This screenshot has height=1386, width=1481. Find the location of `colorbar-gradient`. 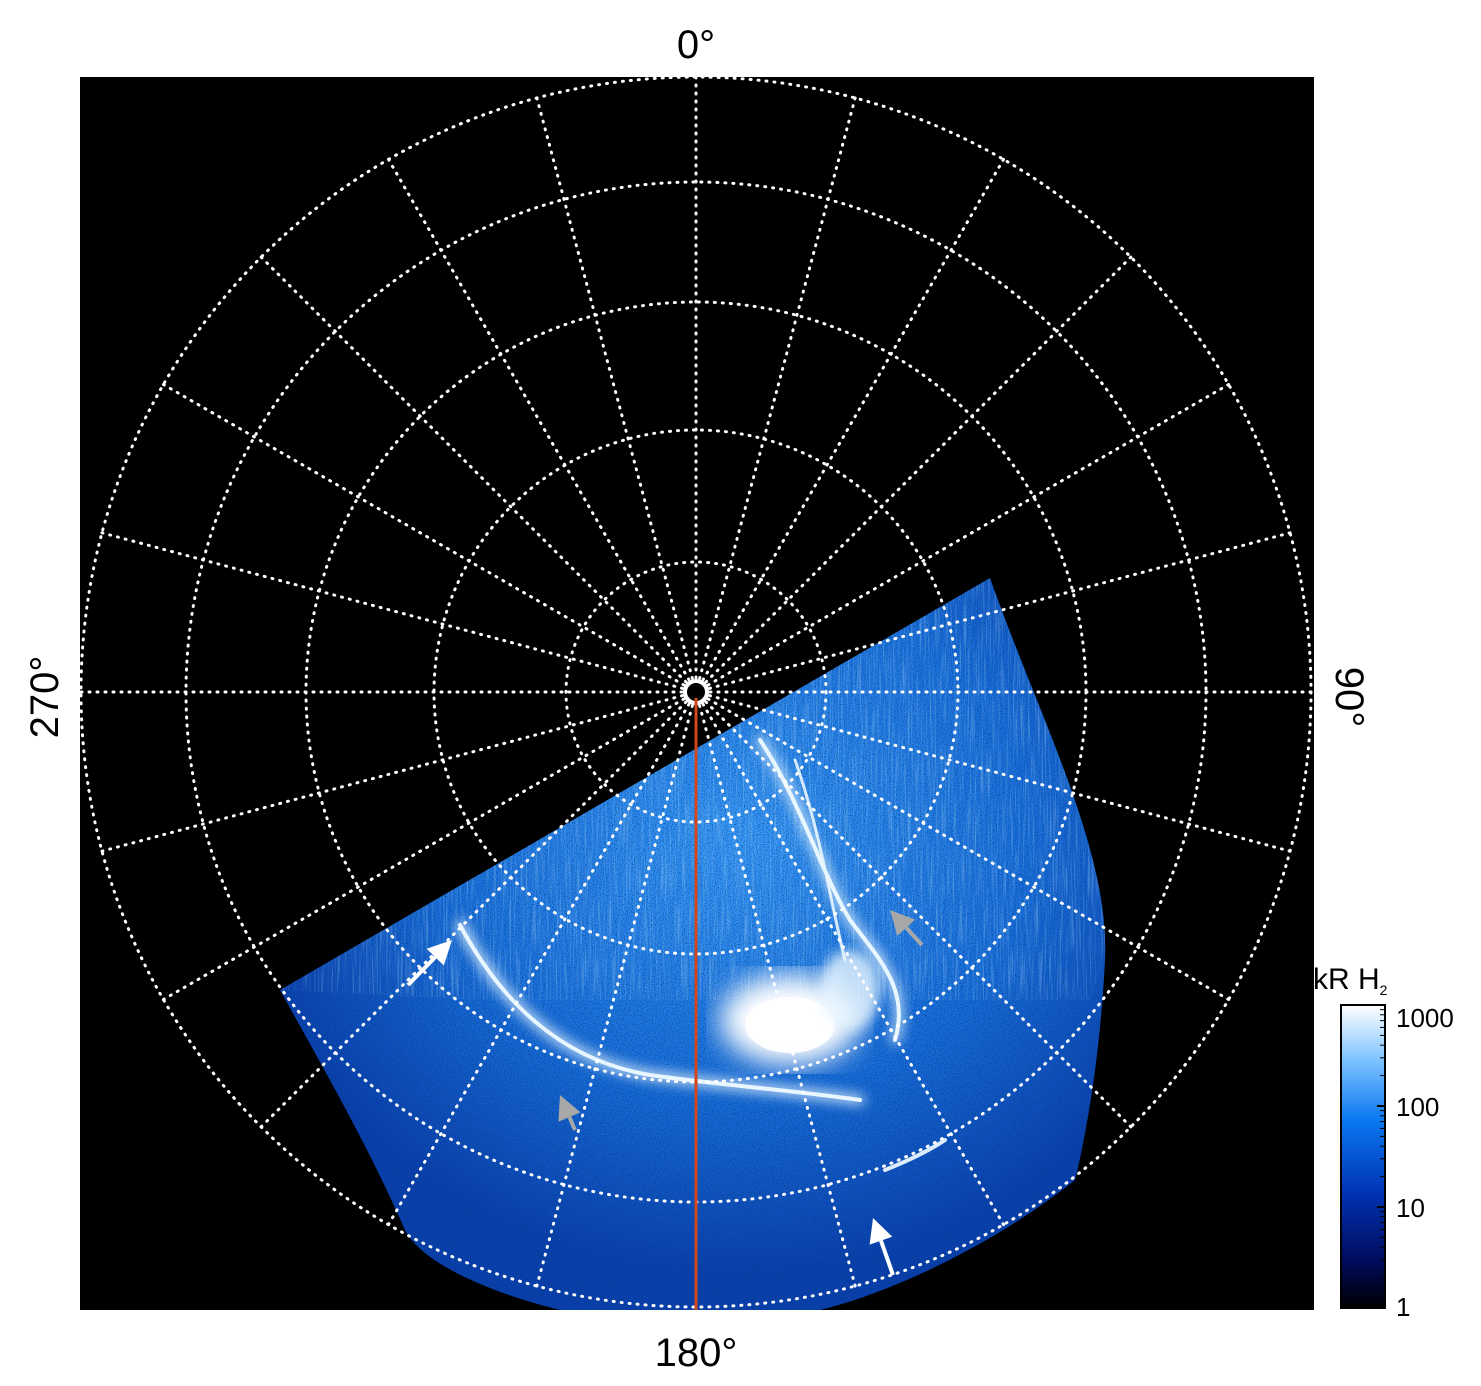

colorbar-gradient is located at coordinates (1363, 1156).